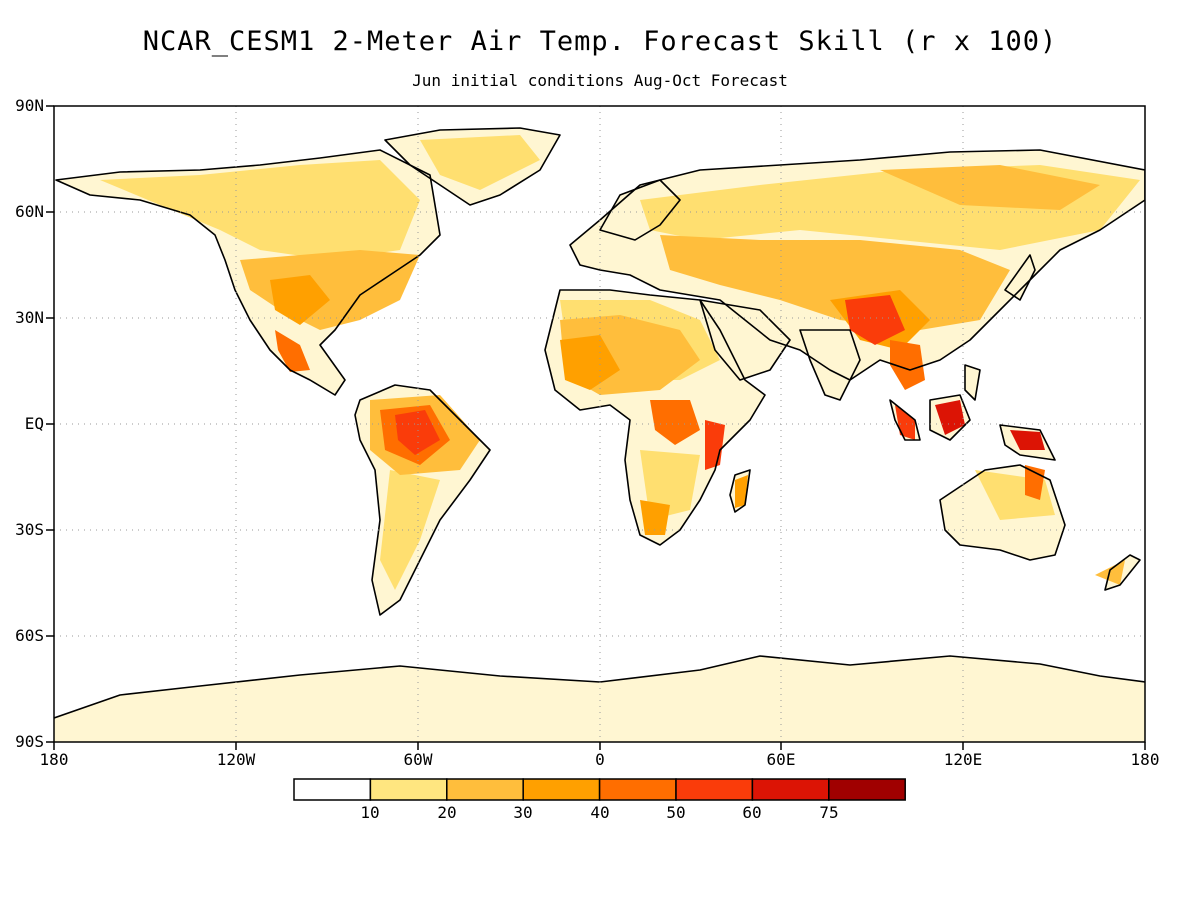 The height and width of the screenshot is (900, 1200). I want to click on lon-label-120w: 120W, so click(236, 759).